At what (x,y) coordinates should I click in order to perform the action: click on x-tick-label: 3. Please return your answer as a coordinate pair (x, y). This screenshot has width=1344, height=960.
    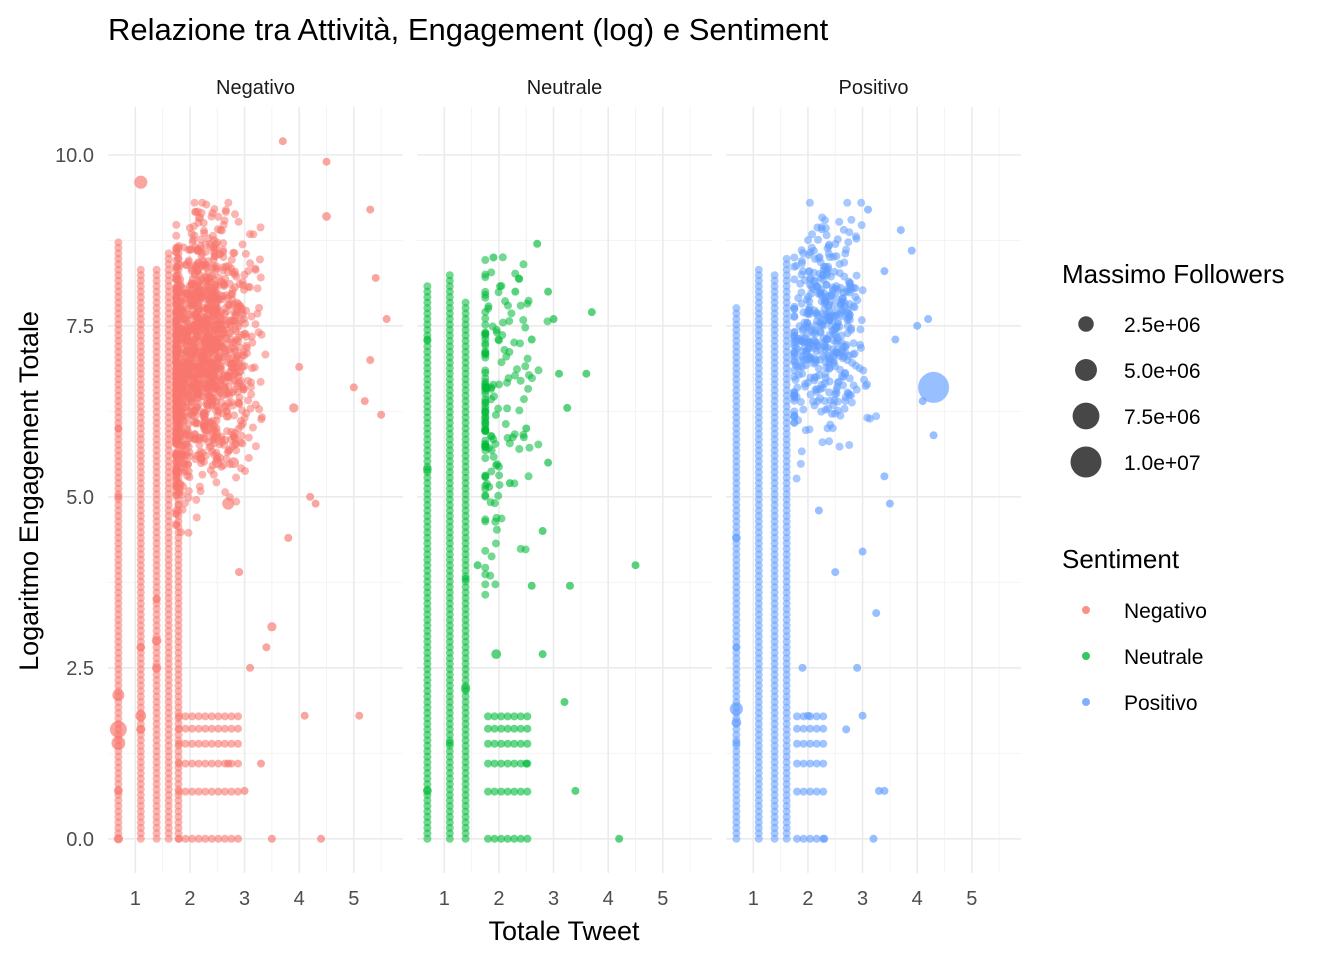
    Looking at the image, I should click on (244, 899).